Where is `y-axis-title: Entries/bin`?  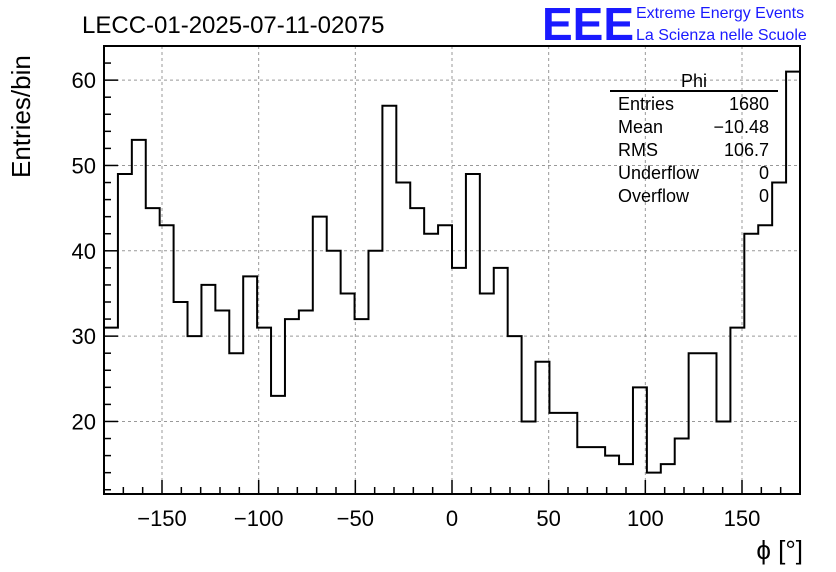
y-axis-title: Entries/bin is located at coordinates (21, 116).